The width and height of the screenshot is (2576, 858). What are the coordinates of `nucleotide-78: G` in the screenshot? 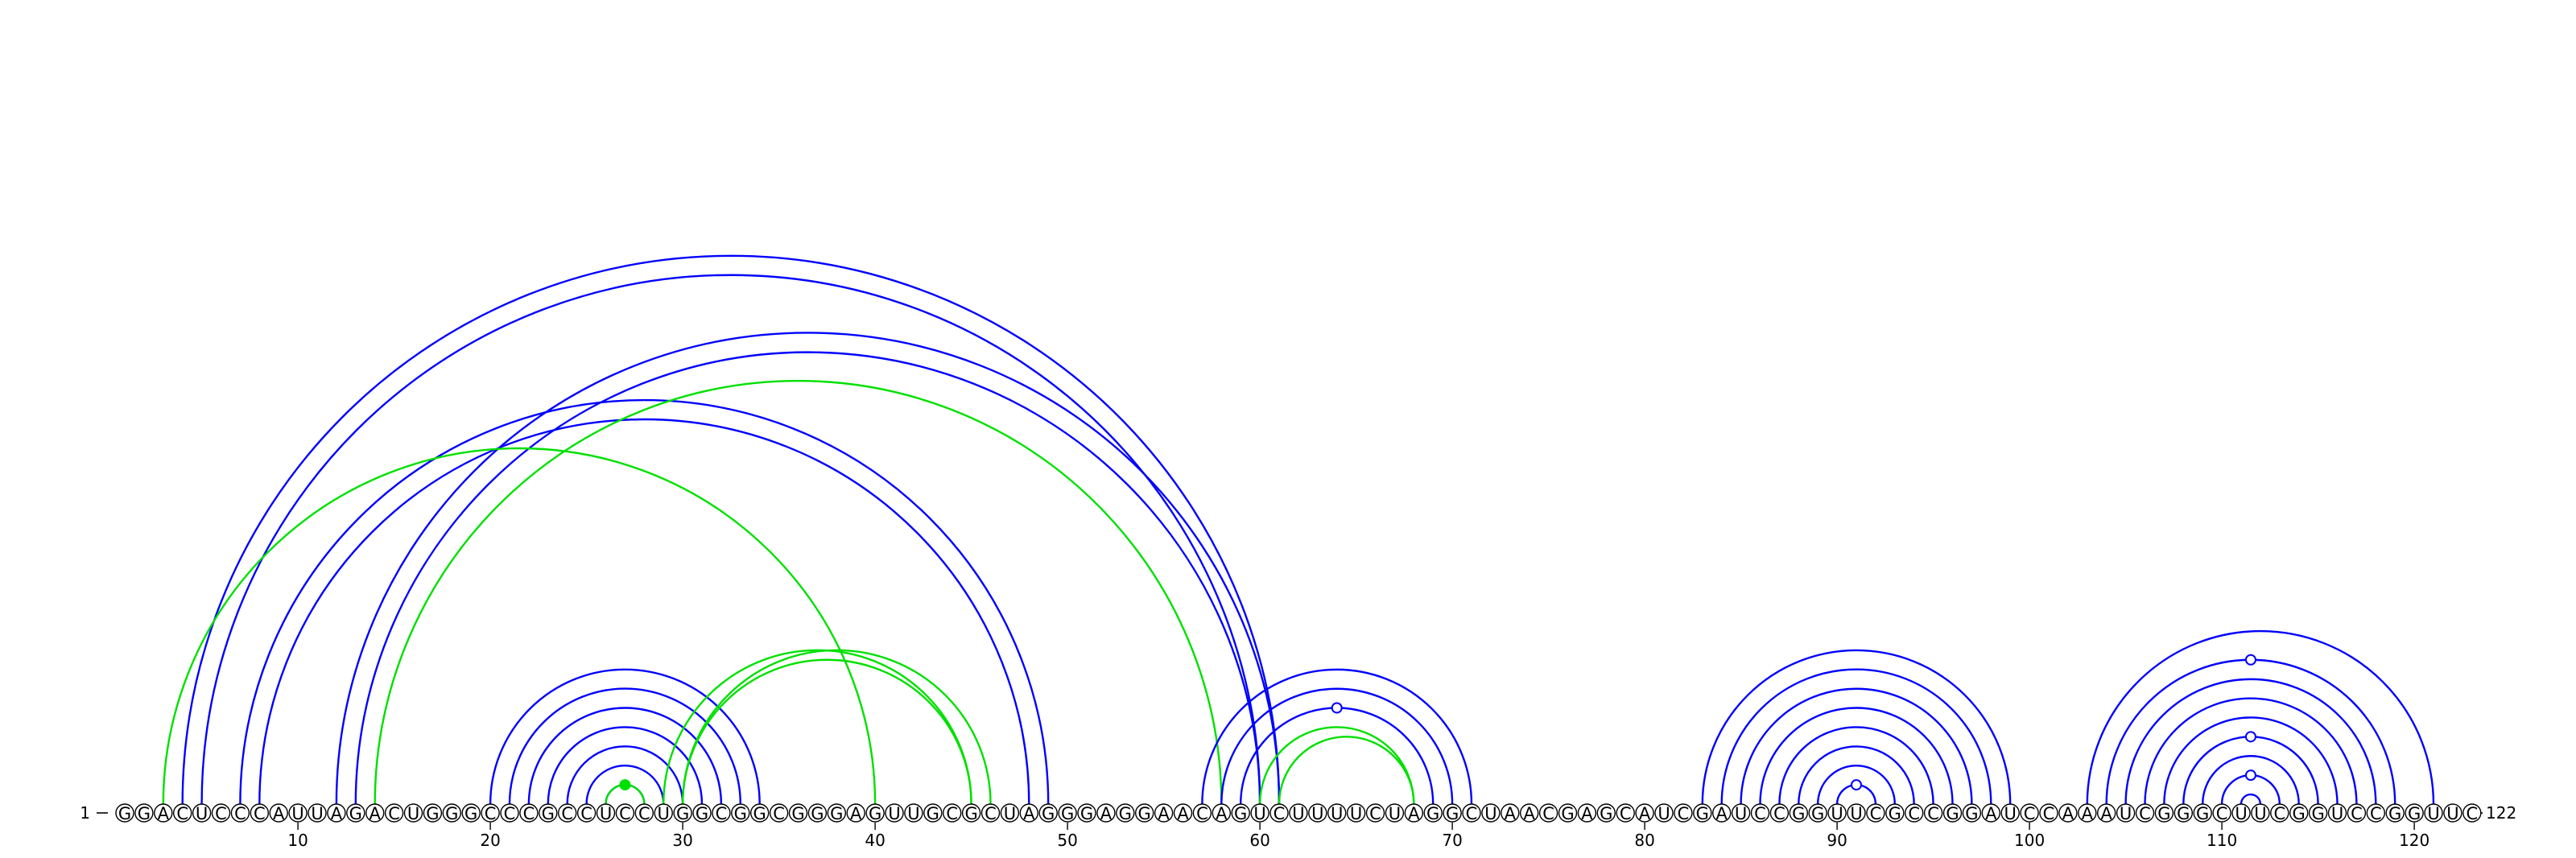 It's located at (1606, 813).